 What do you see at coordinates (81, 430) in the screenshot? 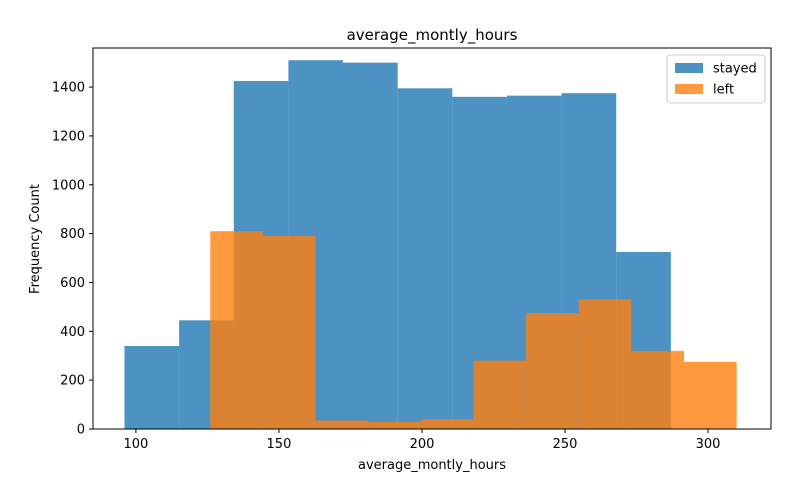
I see `y-tick-label-0: 0` at bounding box center [81, 430].